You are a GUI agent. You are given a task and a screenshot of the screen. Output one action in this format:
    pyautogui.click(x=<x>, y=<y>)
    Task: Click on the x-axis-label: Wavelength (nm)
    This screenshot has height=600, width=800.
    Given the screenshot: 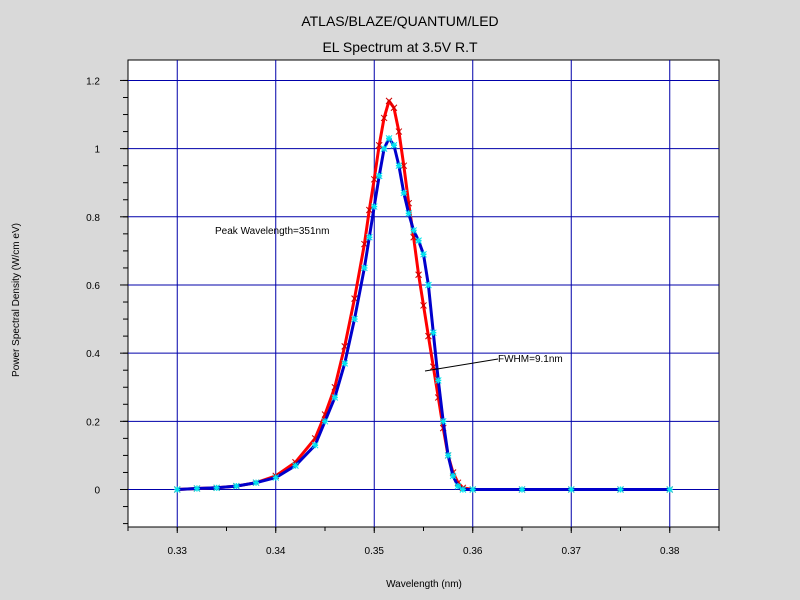 What is the action you would take?
    pyautogui.click(x=424, y=584)
    